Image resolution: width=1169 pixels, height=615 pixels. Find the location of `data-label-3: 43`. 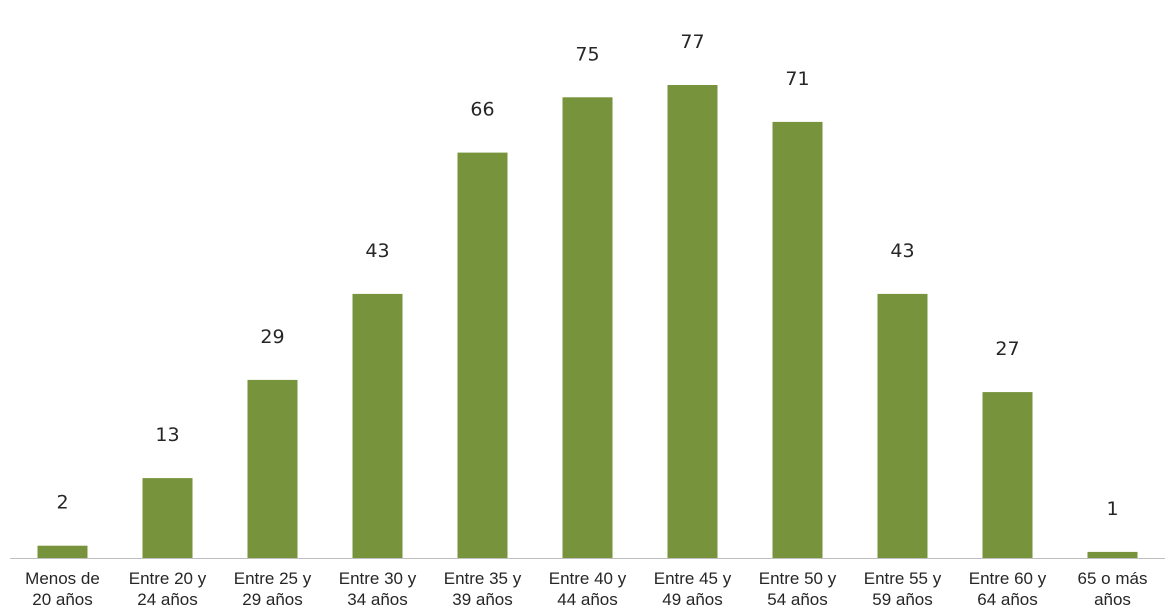

data-label-3: 43 is located at coordinates (377, 251).